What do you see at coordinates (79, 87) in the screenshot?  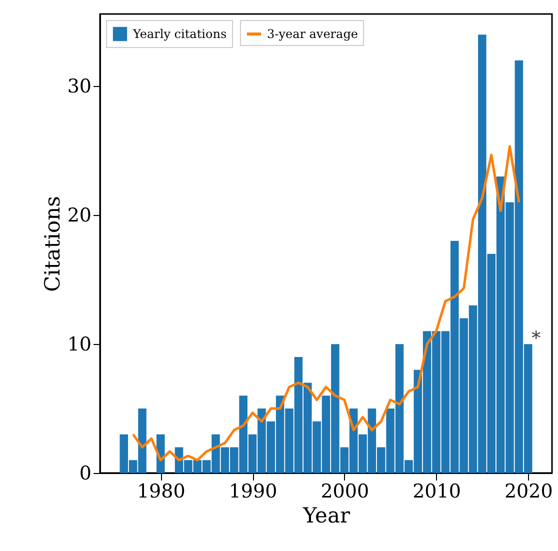 I see `y-tick-label: 30` at bounding box center [79, 87].